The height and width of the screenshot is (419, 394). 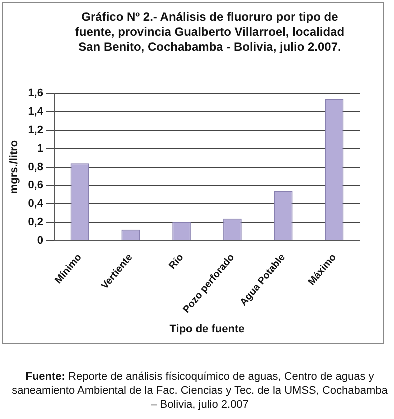 What do you see at coordinates (176, 262) in the screenshot?
I see `x-tick-label: Río` at bounding box center [176, 262].